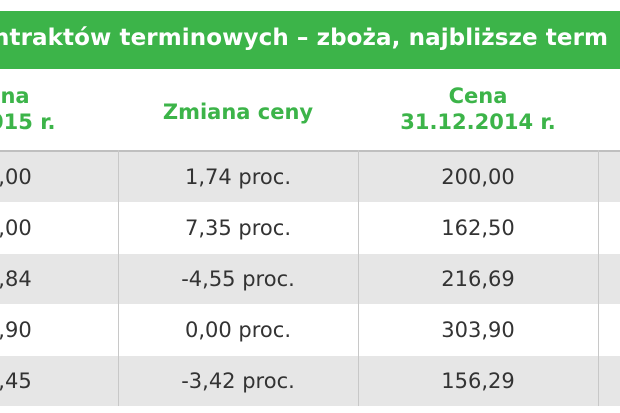 The image size is (620, 413). Describe the element at coordinates (16, 330) in the screenshot. I see `cell-price-current: ,90` at that location.